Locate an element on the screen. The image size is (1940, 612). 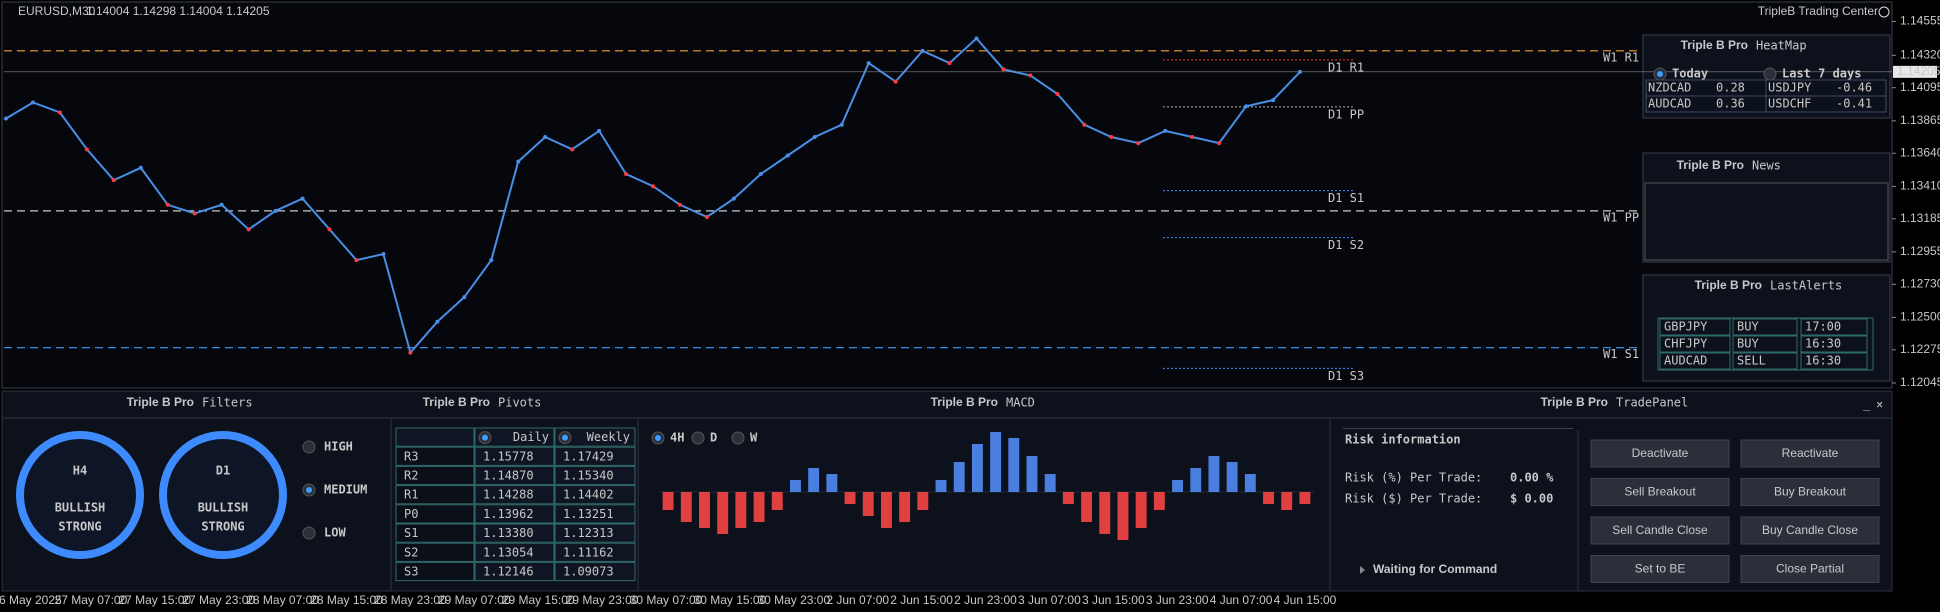
filter-level-label: LOW is located at coordinates (335, 533).